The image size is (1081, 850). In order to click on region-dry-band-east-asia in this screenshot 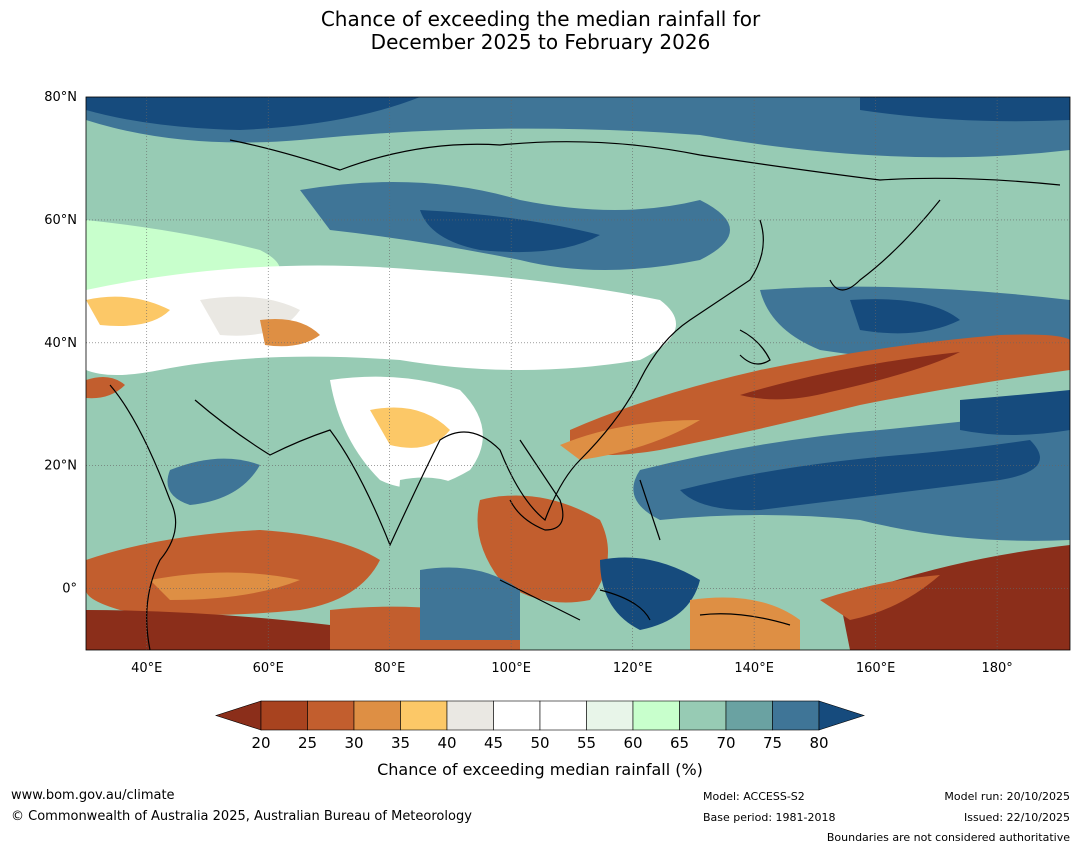, I will do `click(820, 394)`.